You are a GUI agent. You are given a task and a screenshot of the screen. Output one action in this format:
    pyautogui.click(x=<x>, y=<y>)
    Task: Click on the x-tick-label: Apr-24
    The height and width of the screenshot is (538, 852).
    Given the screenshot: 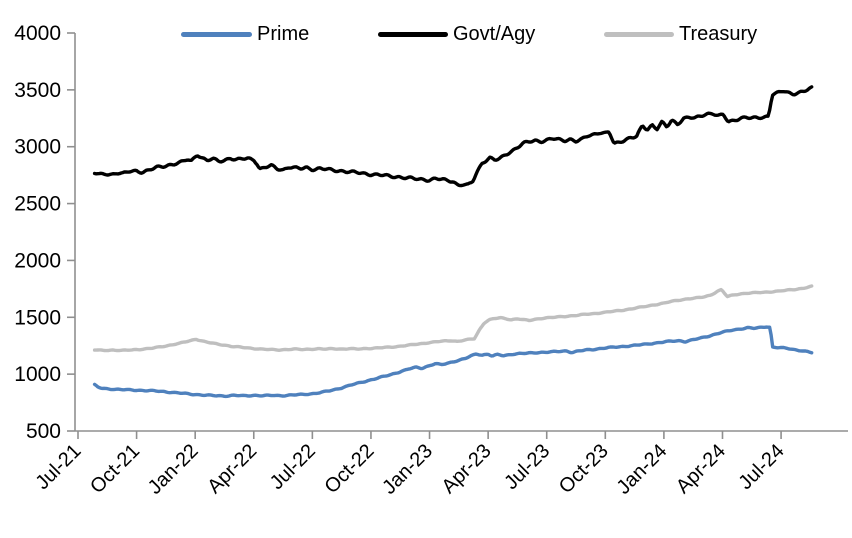 What is the action you would take?
    pyautogui.click(x=701, y=469)
    